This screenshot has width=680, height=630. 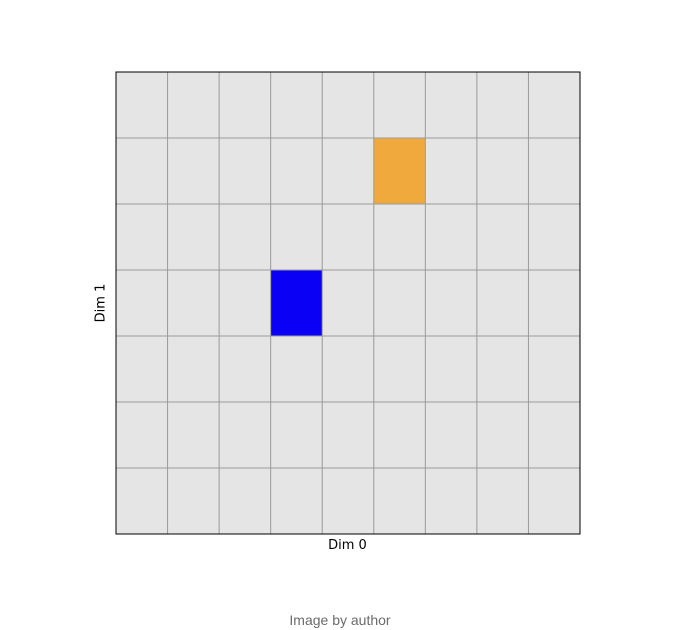 What do you see at coordinates (348, 237) in the screenshot?
I see `highlighted-cells` at bounding box center [348, 237].